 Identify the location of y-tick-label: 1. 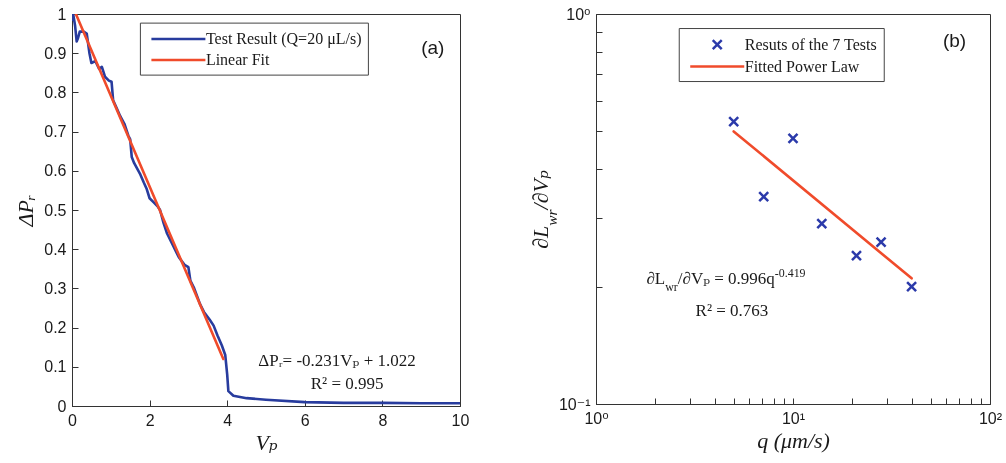
(62, 14).